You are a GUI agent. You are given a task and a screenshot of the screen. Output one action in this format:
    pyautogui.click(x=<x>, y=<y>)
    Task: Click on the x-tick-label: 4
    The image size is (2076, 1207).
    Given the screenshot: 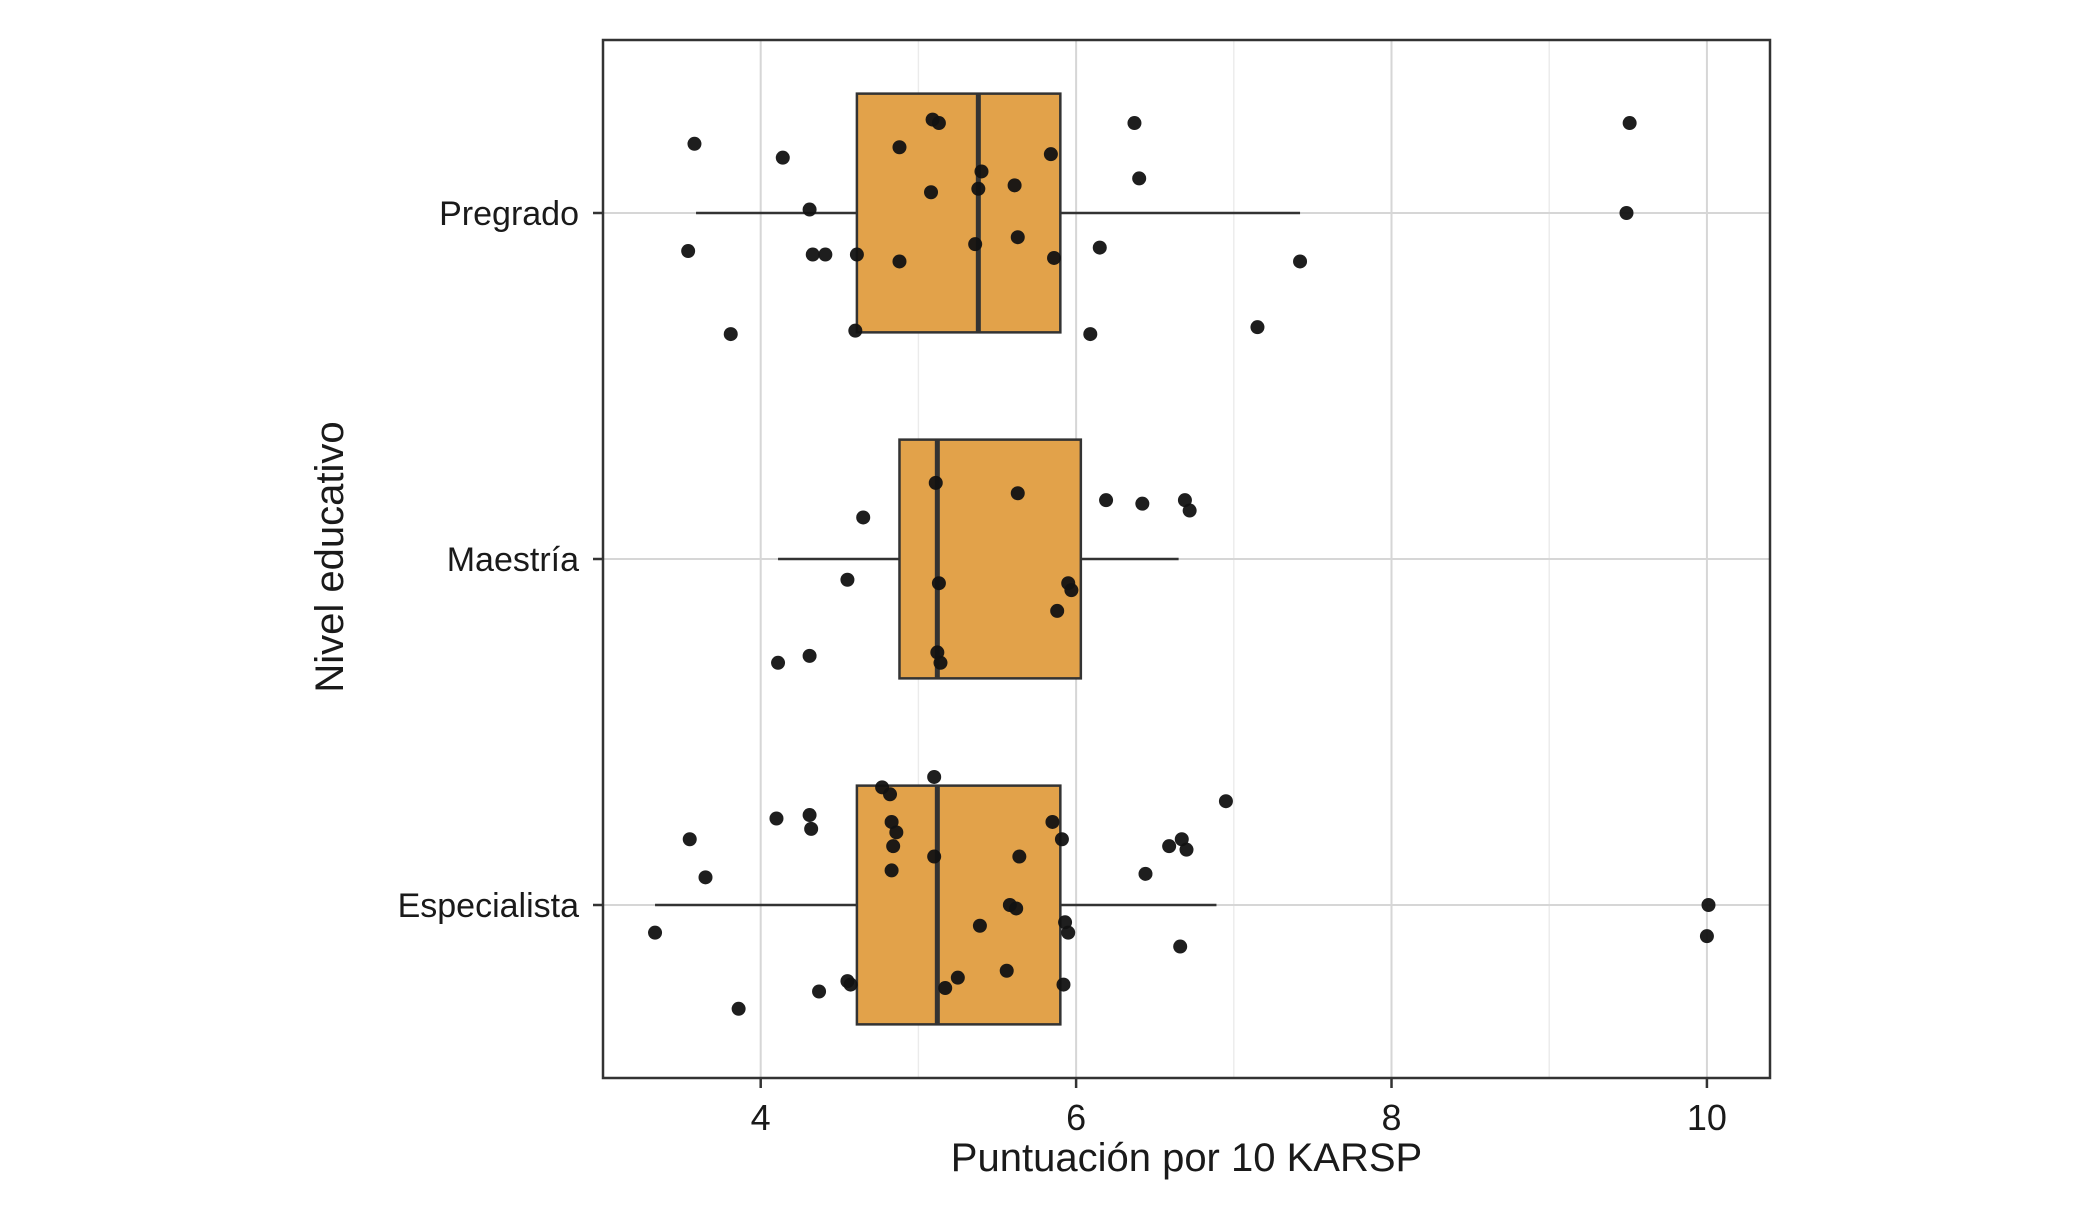 What is the action you would take?
    pyautogui.click(x=761, y=1117)
    